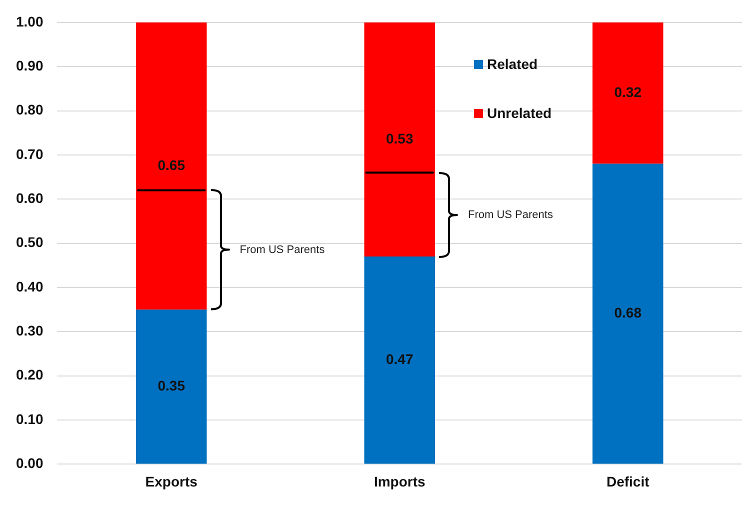 This screenshot has width=742, height=505. What do you see at coordinates (400, 481) in the screenshot?
I see `x-tick-label: Imports` at bounding box center [400, 481].